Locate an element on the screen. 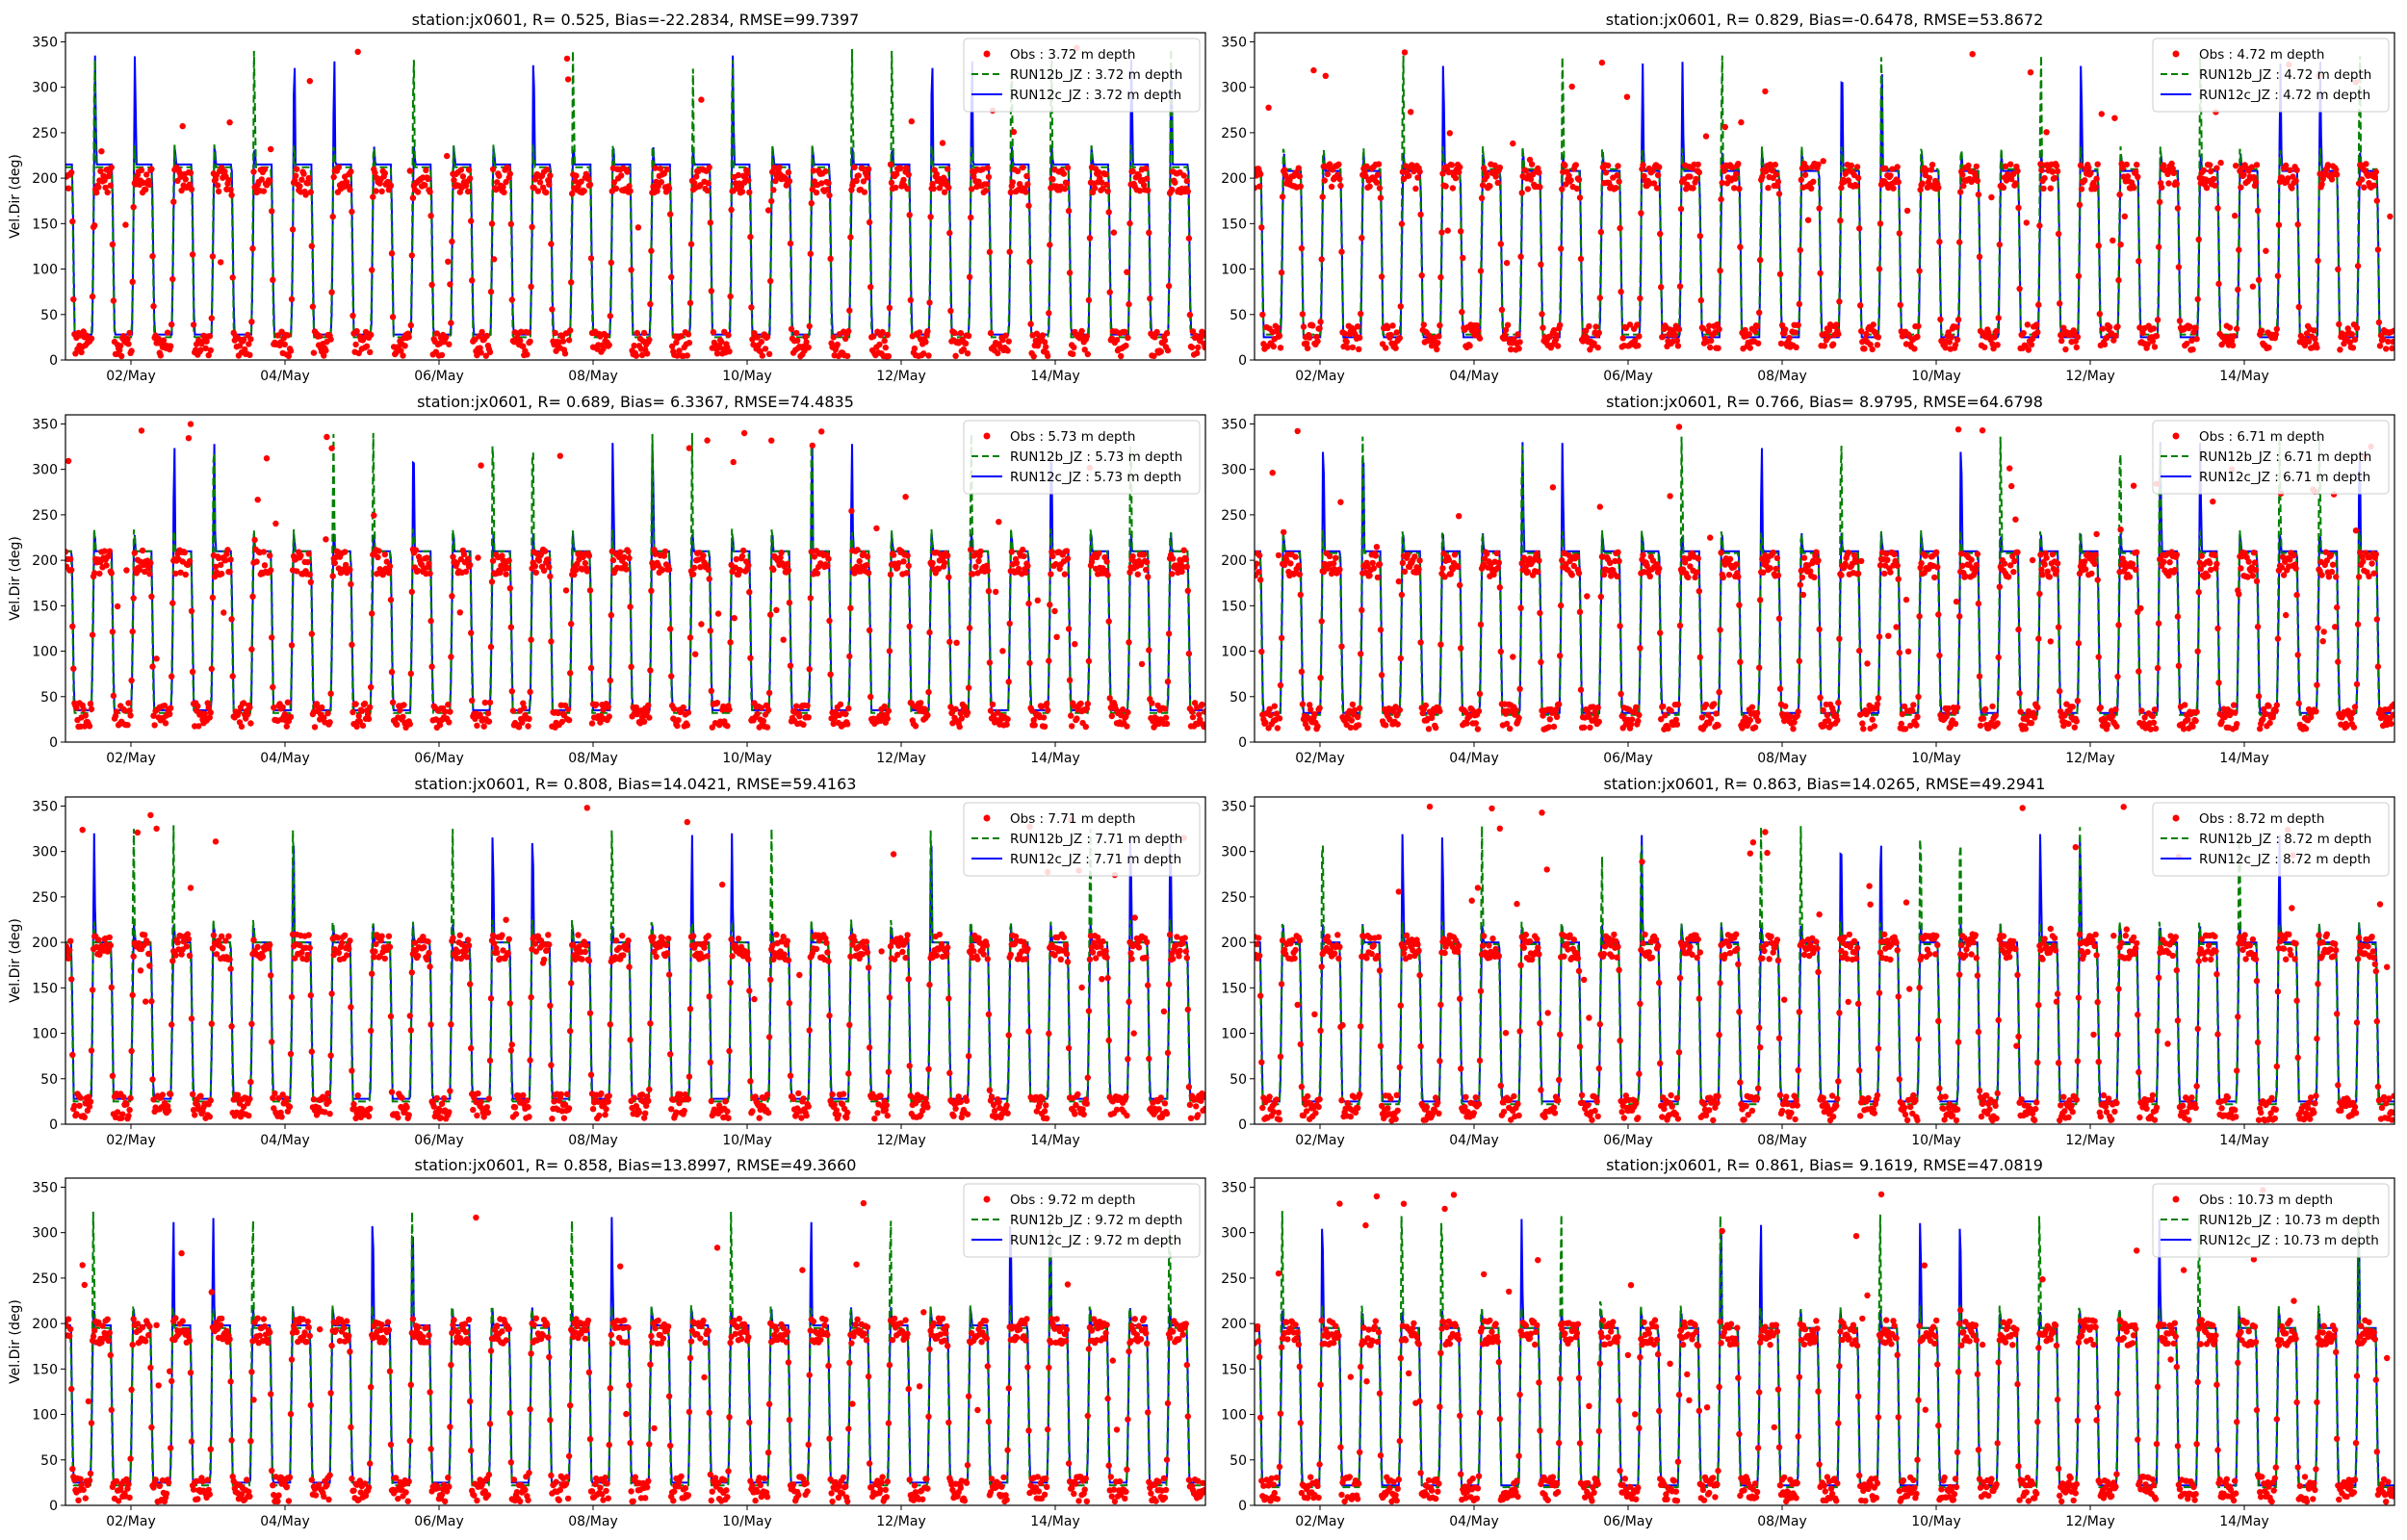 The height and width of the screenshot is (1540, 2407). x-tick-label: 14/May is located at coordinates (1054, 376).